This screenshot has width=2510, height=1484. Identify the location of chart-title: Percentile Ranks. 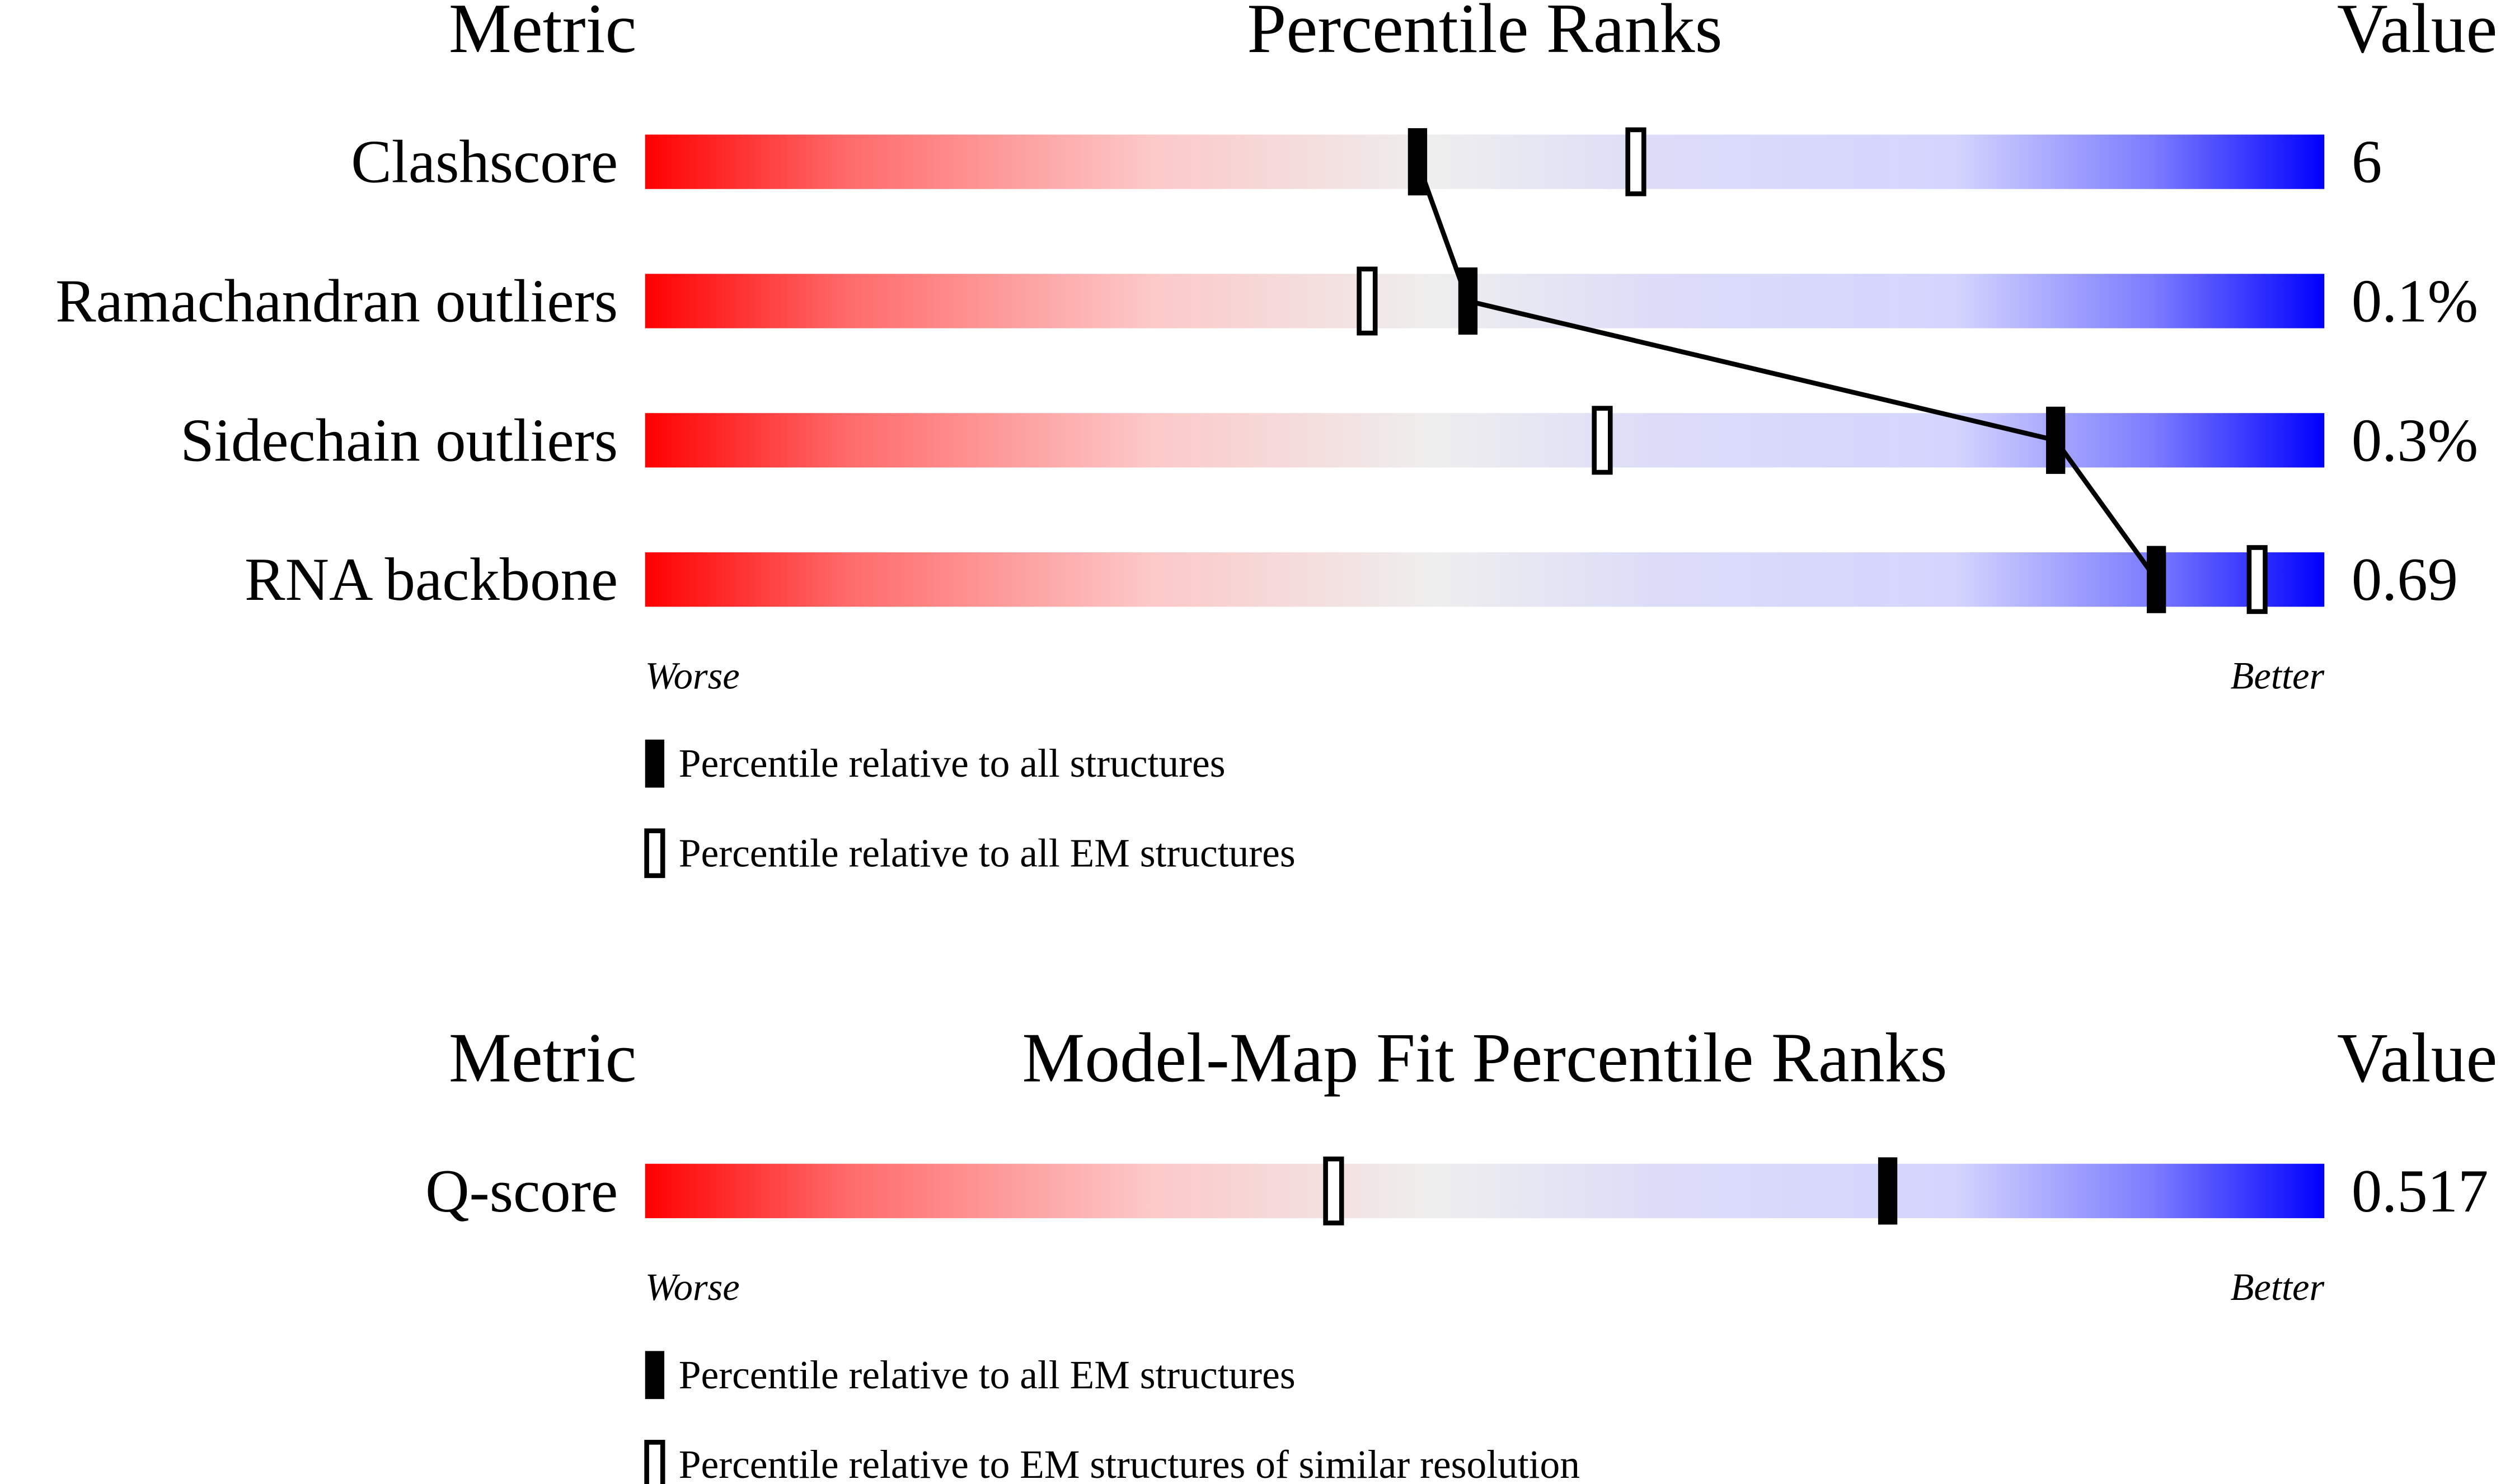
(1484, 34).